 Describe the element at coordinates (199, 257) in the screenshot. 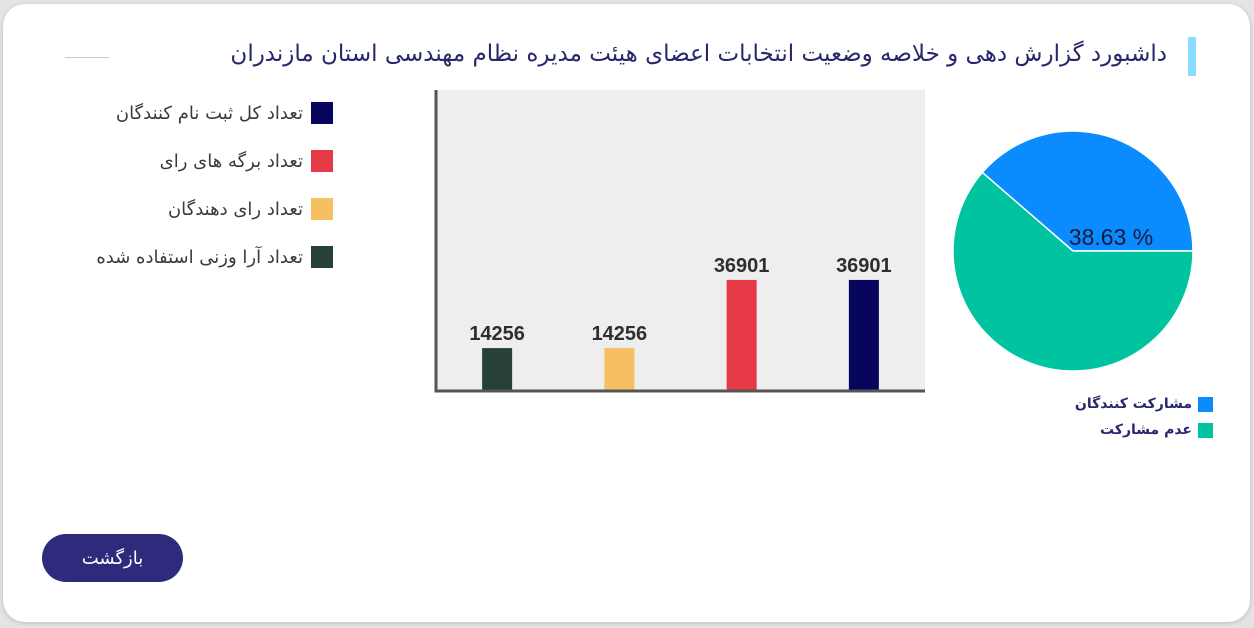

I see `legend-label: تعداد آرا وزنی استفاده شده` at that location.